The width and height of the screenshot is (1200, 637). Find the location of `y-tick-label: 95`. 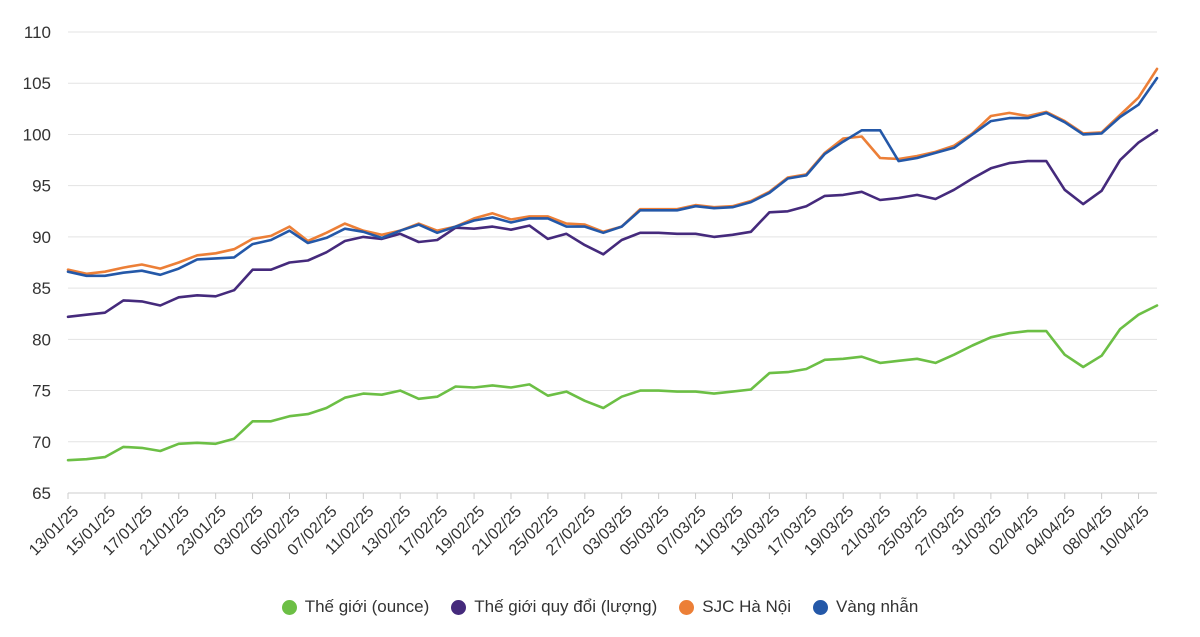

y-tick-label: 95 is located at coordinates (41, 186).